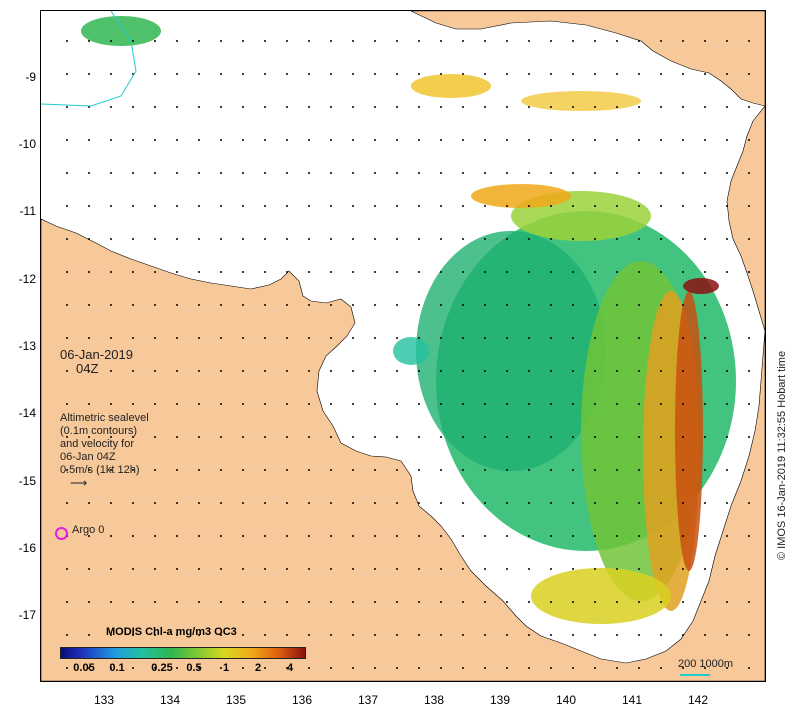  Describe the element at coordinates (698, 700) in the screenshot. I see `lon-label: 142` at that location.